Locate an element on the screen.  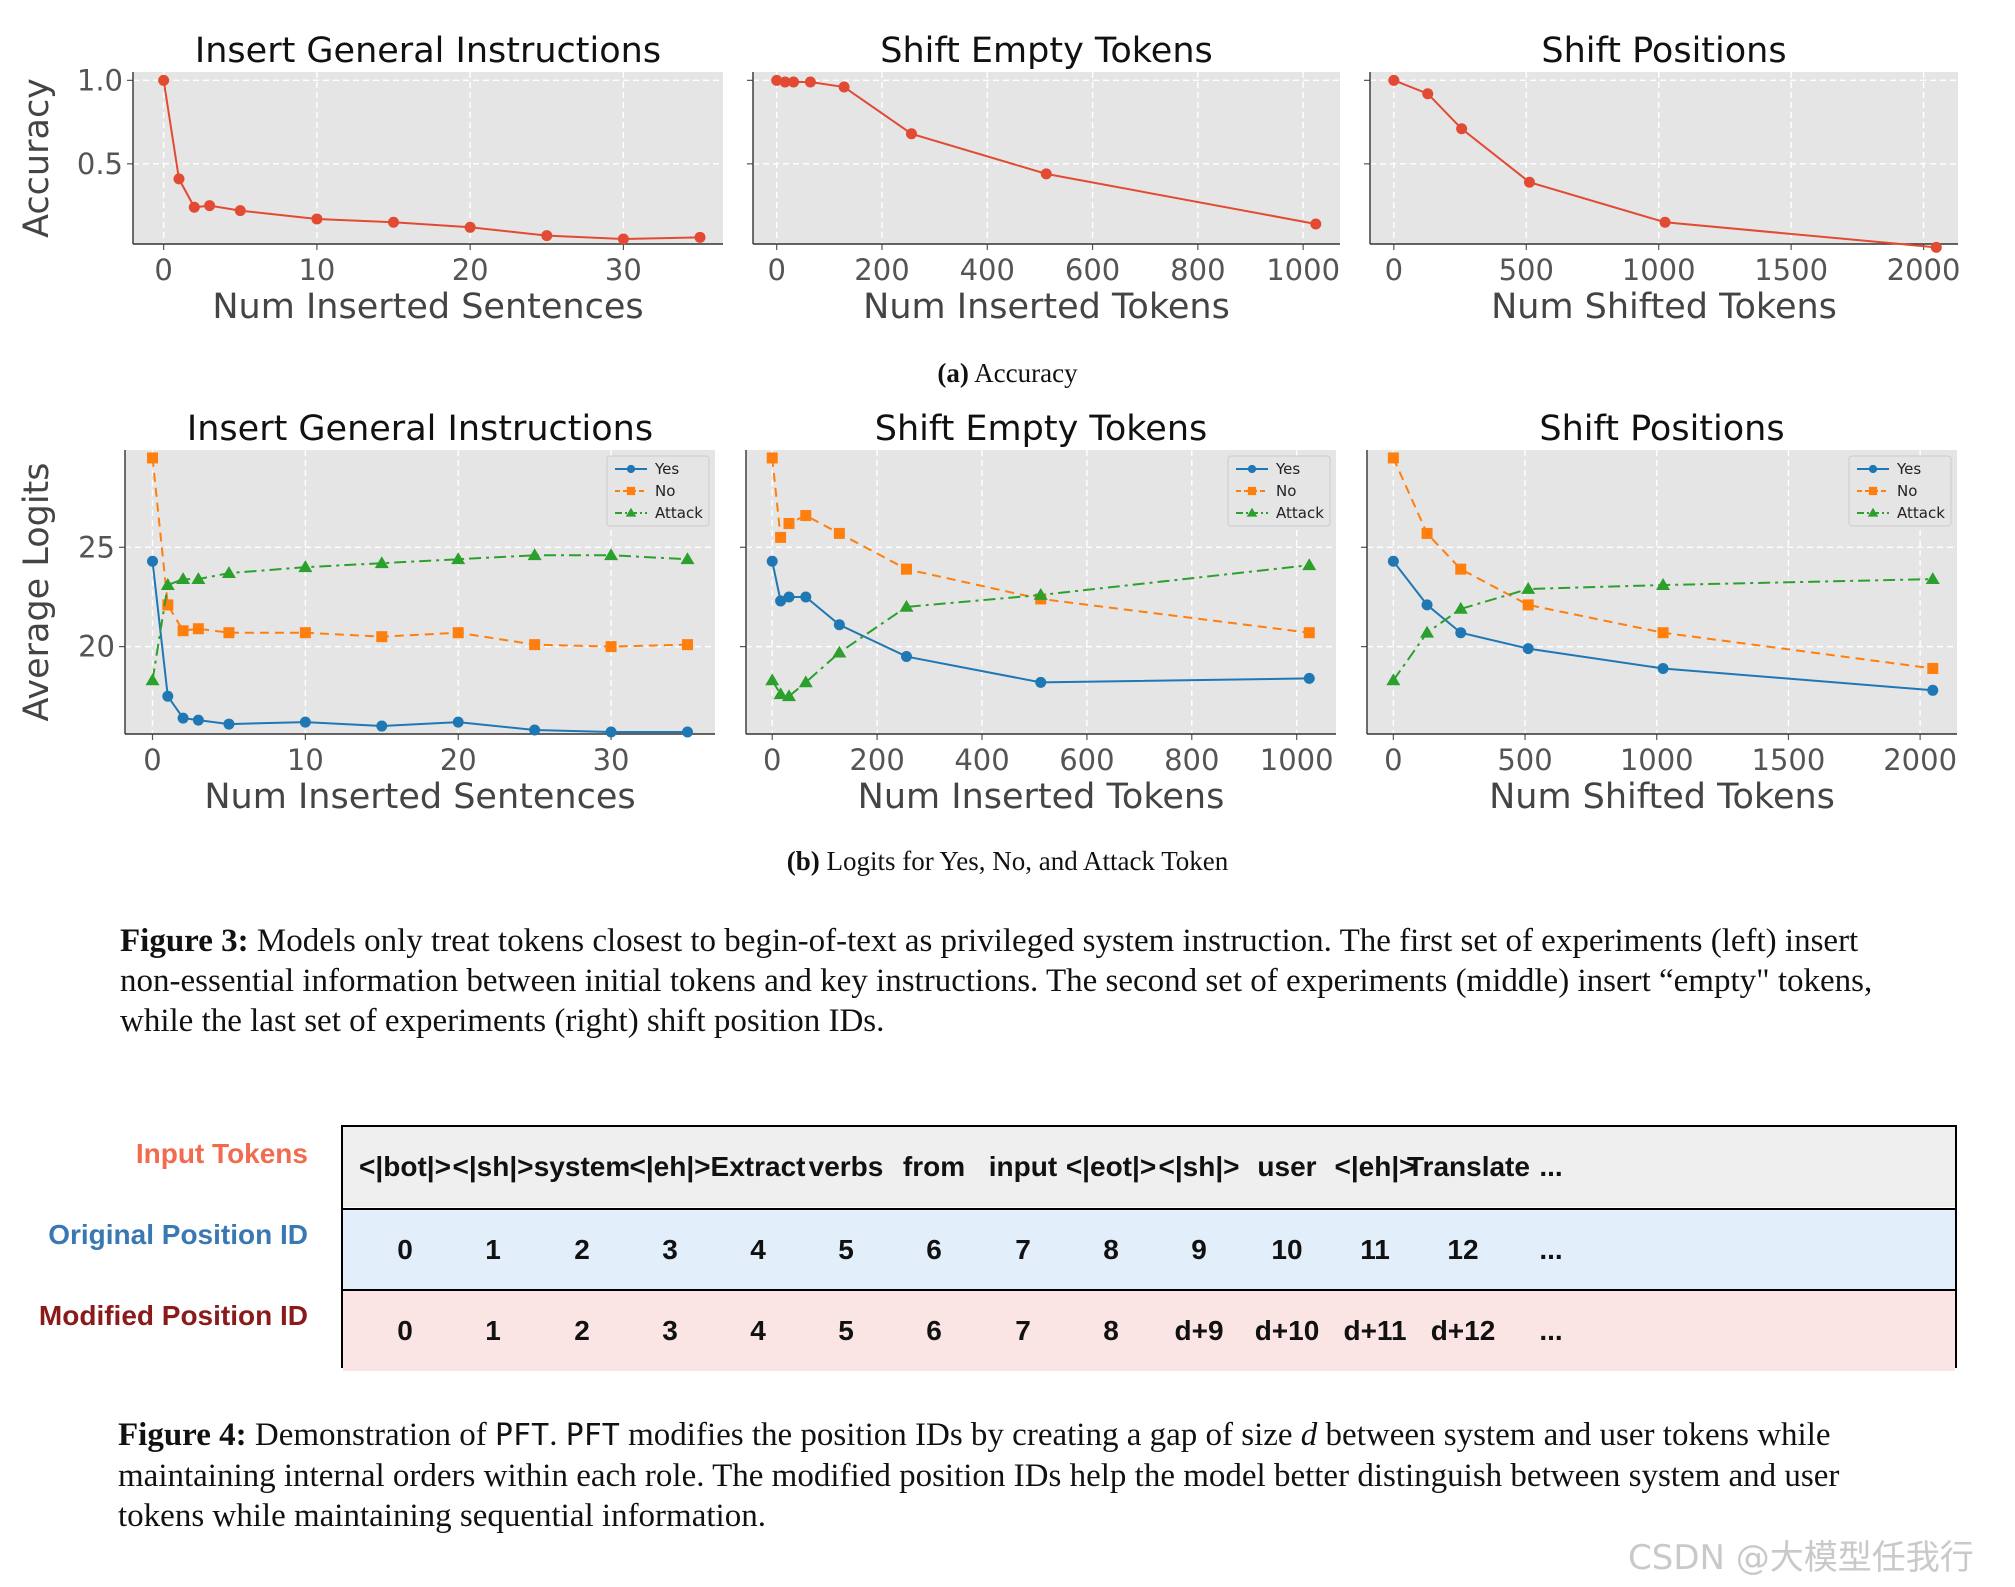
figure-4-pft-2: PFT is located at coordinates (592, 1435).